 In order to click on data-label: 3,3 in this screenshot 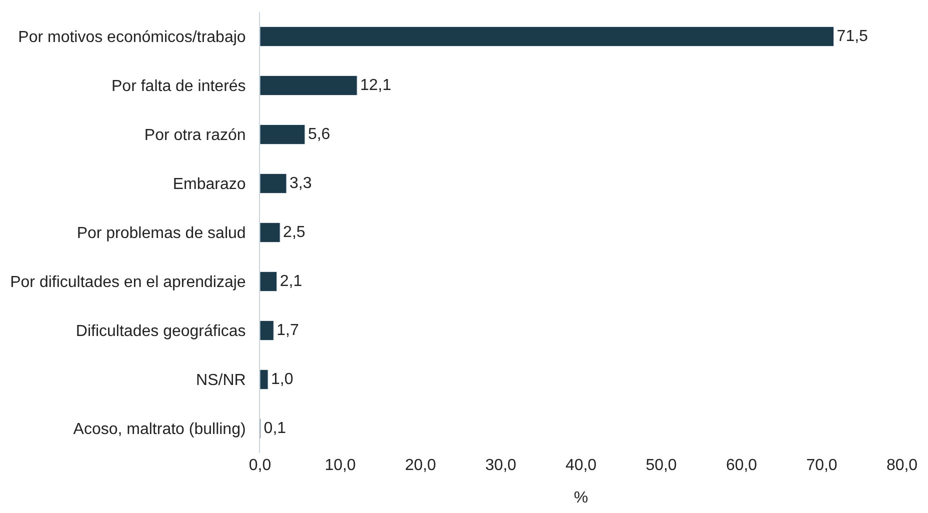, I will do `click(300, 183)`.